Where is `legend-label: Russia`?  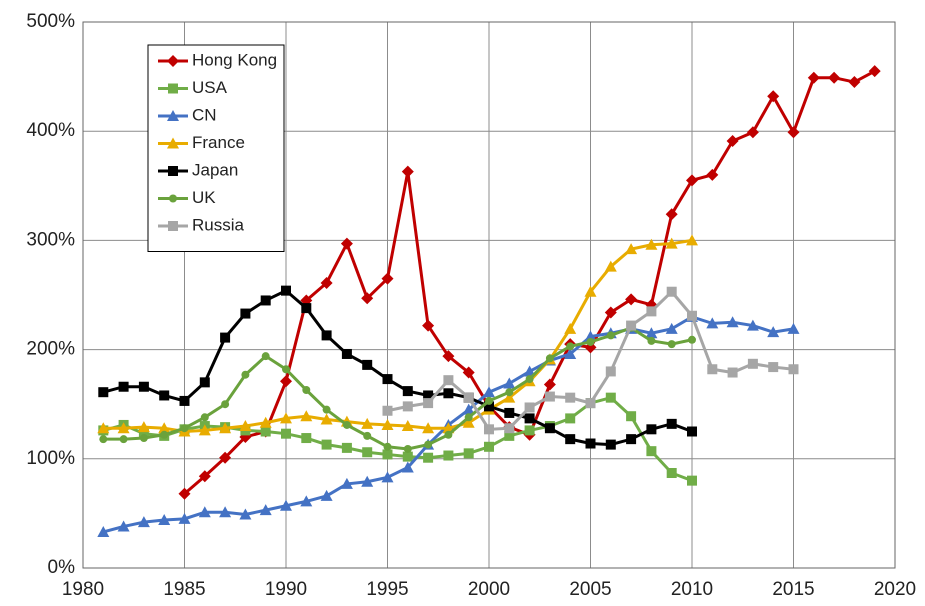
legend-label: Russia is located at coordinates (218, 224).